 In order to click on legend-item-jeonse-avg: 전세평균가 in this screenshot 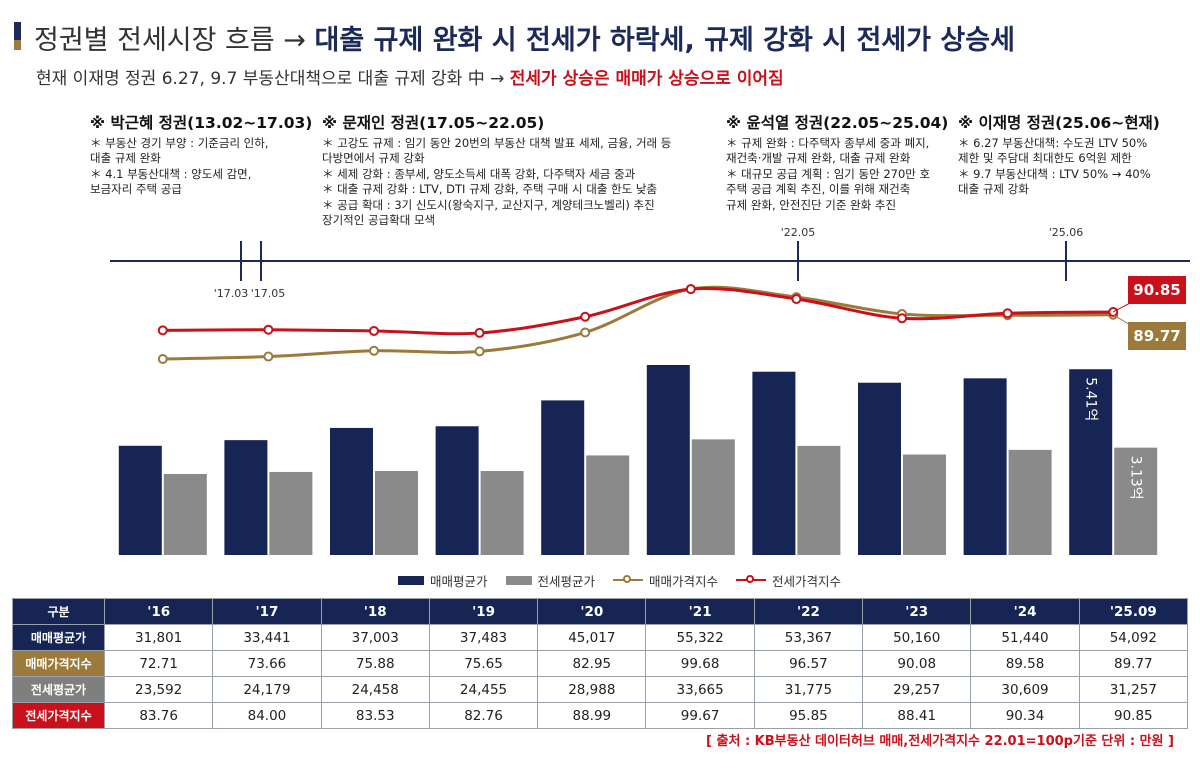, I will do `click(550, 580)`.